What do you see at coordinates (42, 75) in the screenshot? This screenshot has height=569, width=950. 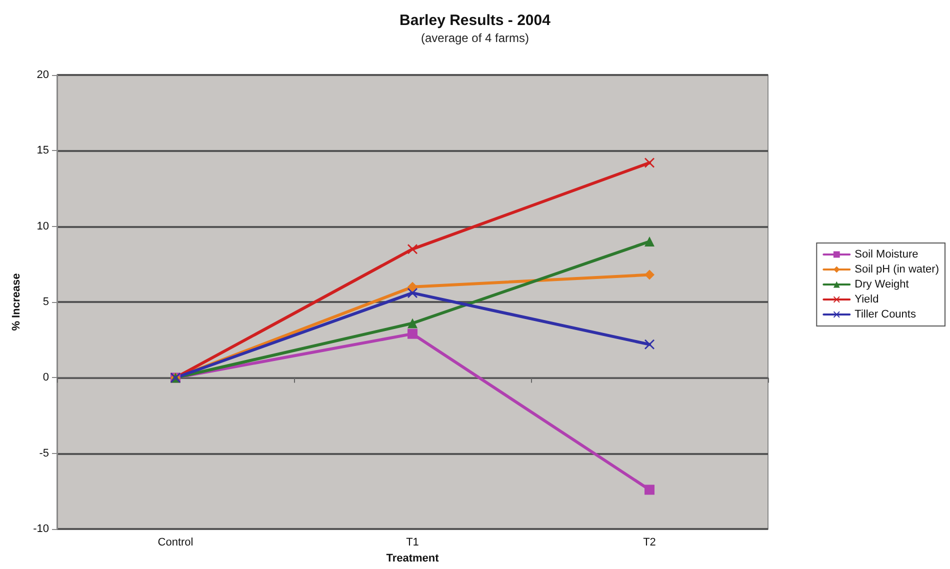 I see `y-tick-label: 20` at bounding box center [42, 75].